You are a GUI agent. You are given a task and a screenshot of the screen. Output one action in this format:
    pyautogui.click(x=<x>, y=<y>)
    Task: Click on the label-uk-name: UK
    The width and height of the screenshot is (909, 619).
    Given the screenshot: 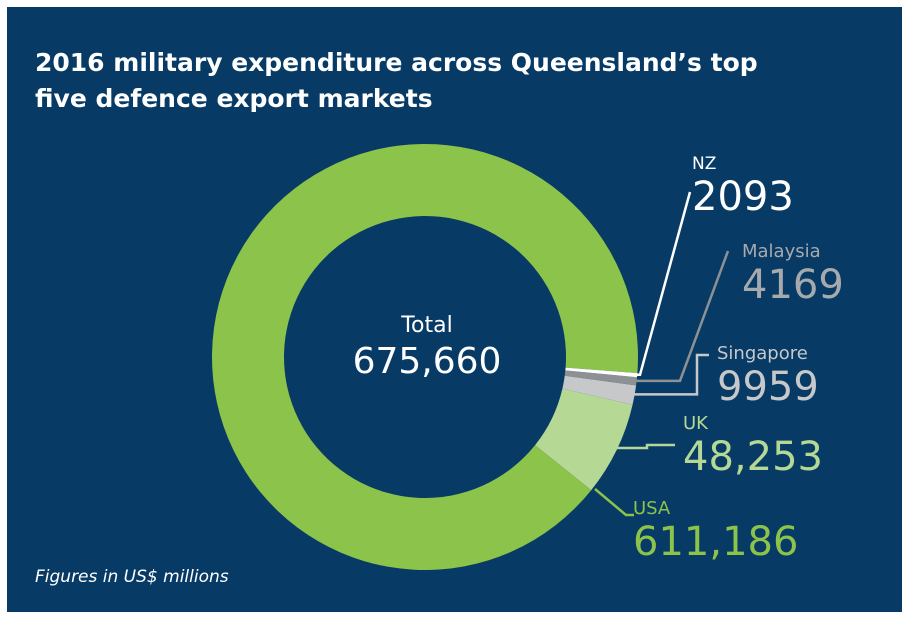 What is the action you would take?
    pyautogui.click(x=695, y=423)
    